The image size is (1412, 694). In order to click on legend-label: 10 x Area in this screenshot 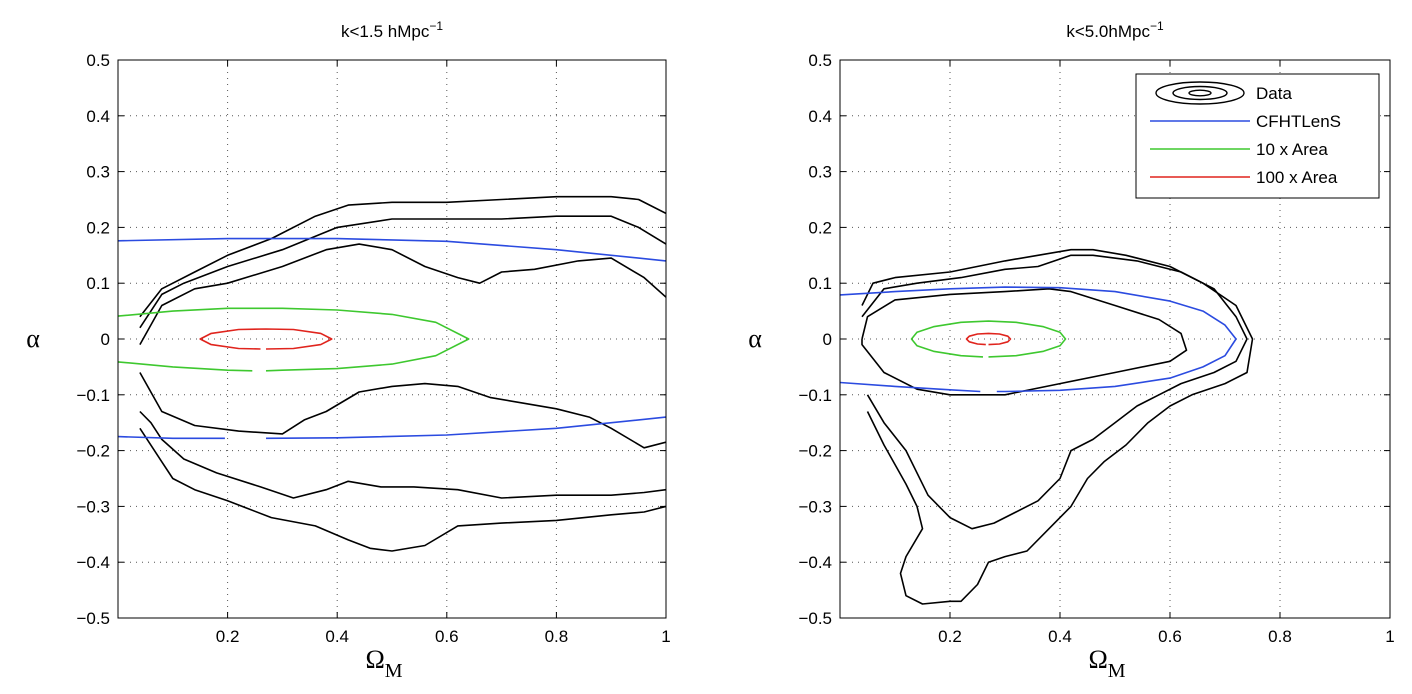, I will do `click(1292, 149)`.